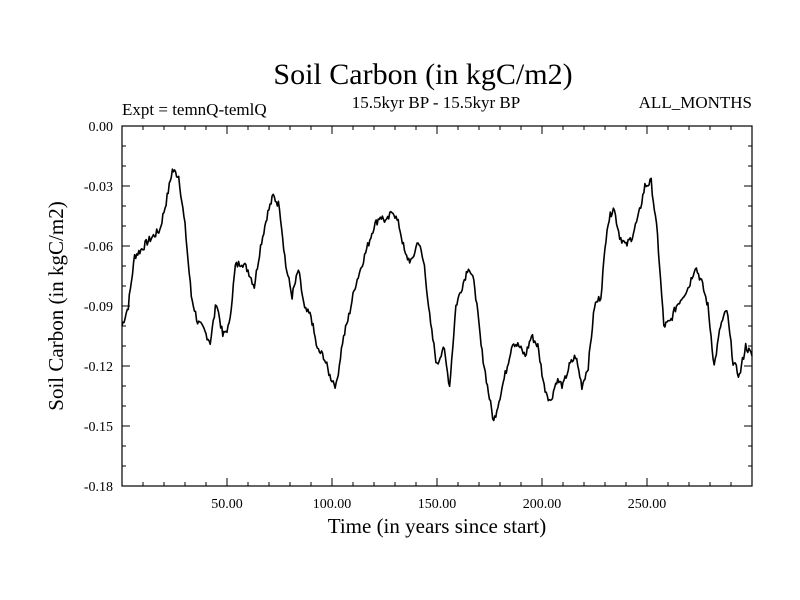 The image size is (800, 600). What do you see at coordinates (56, 305) in the screenshot?
I see `y-axis-label: Soil Carbon (in kgC/m2)` at bounding box center [56, 305].